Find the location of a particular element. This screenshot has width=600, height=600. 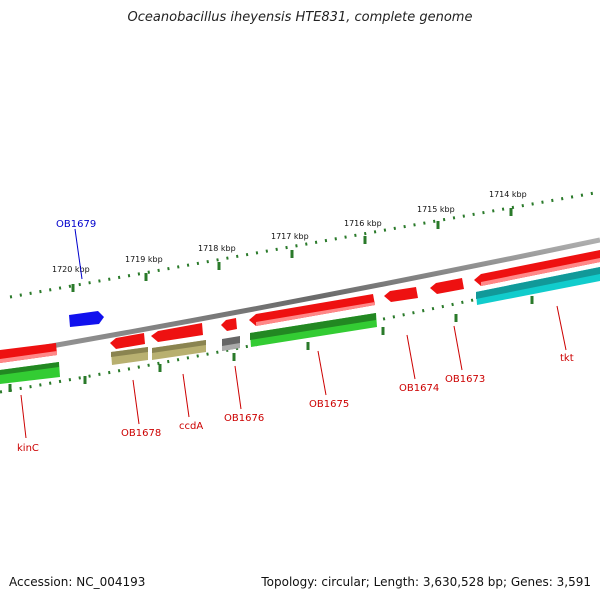

gene-ob1675-rna-dark is located at coordinates (313, 326).